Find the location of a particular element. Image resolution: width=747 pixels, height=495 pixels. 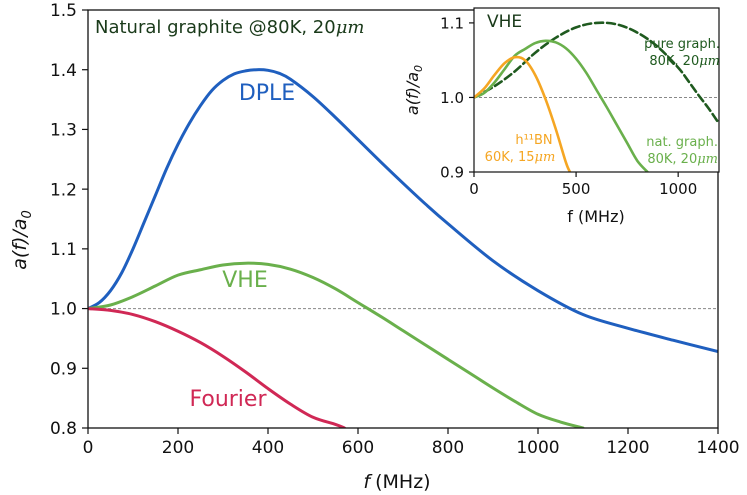

y-tick-label: 1.4 is located at coordinates (63, 71).